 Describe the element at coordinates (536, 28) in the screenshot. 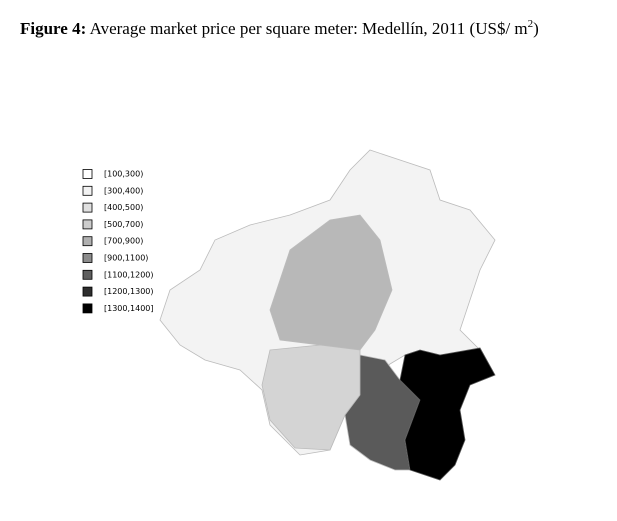

I see `title-end: )` at that location.